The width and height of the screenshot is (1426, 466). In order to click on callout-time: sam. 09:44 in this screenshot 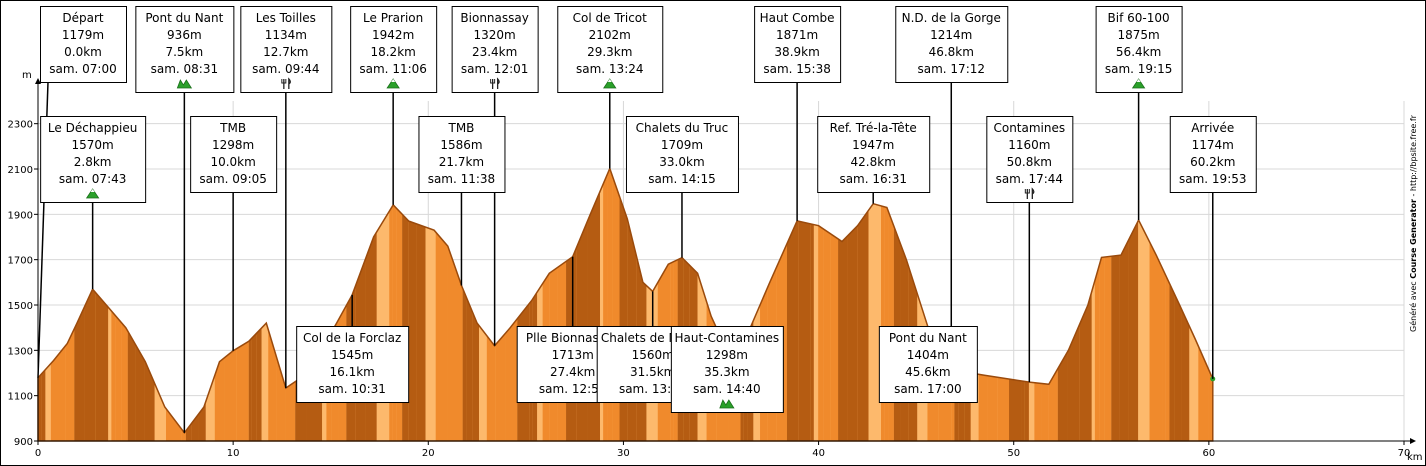, I will do `click(286, 69)`.